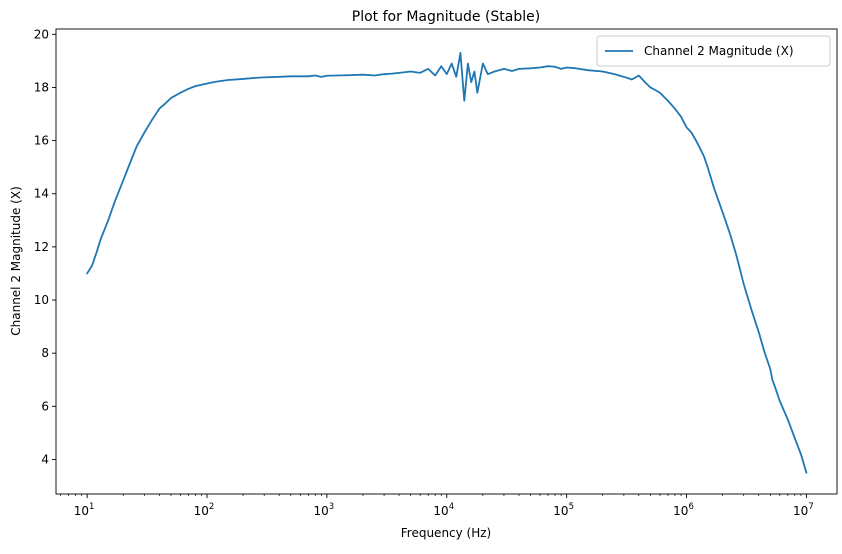 This screenshot has height=554, width=842. What do you see at coordinates (16, 261) in the screenshot?
I see `y-axis-label: Channel 2 Magnitude (X)` at bounding box center [16, 261].